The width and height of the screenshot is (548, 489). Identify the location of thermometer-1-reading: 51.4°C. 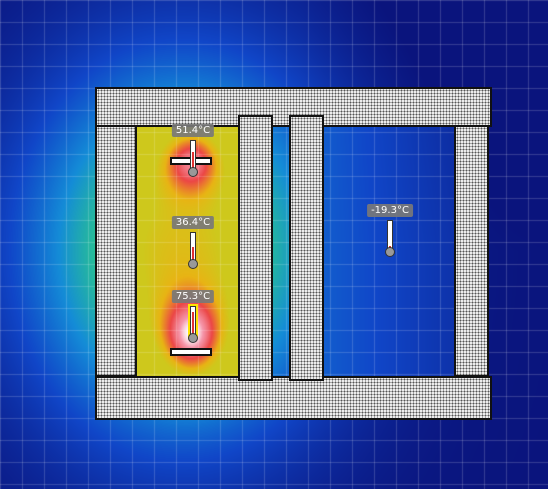
(193, 130).